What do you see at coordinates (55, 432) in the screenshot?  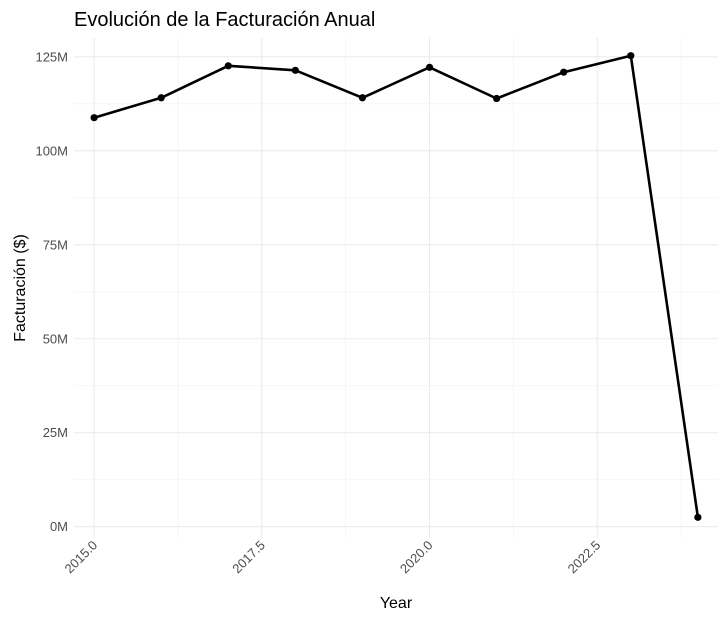 I see `y-tick-label: 25M` at bounding box center [55, 432].